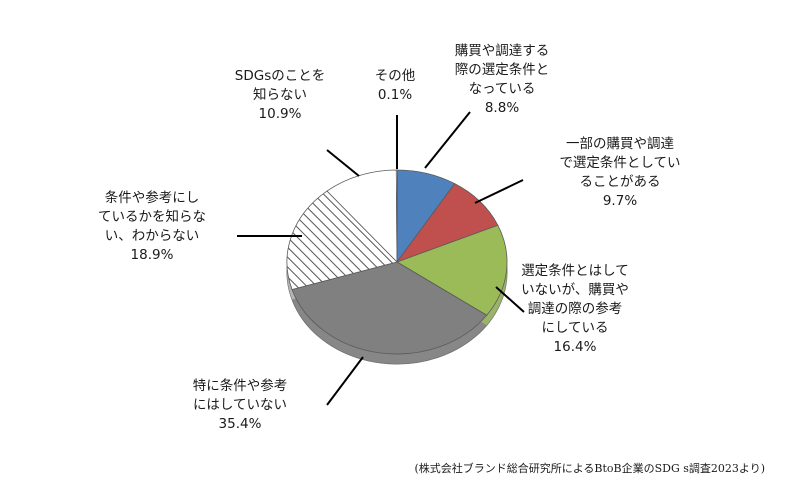 This screenshot has height=500, width=800. I want to click on slice-label: 購買や調達する際の選定条件となっている 8.8%, so click(502, 79).